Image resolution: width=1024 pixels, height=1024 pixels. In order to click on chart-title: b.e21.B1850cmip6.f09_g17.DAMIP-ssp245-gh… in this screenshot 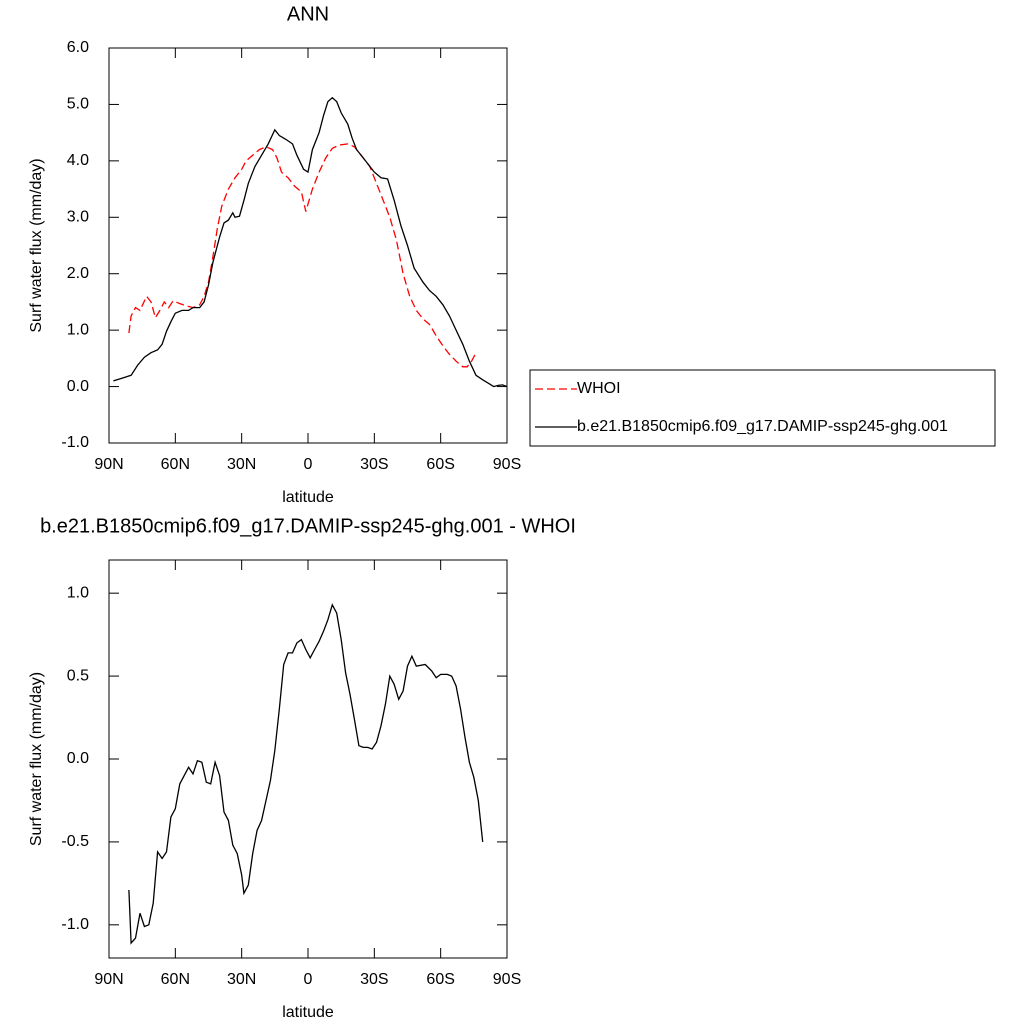, I will do `click(308, 526)`.